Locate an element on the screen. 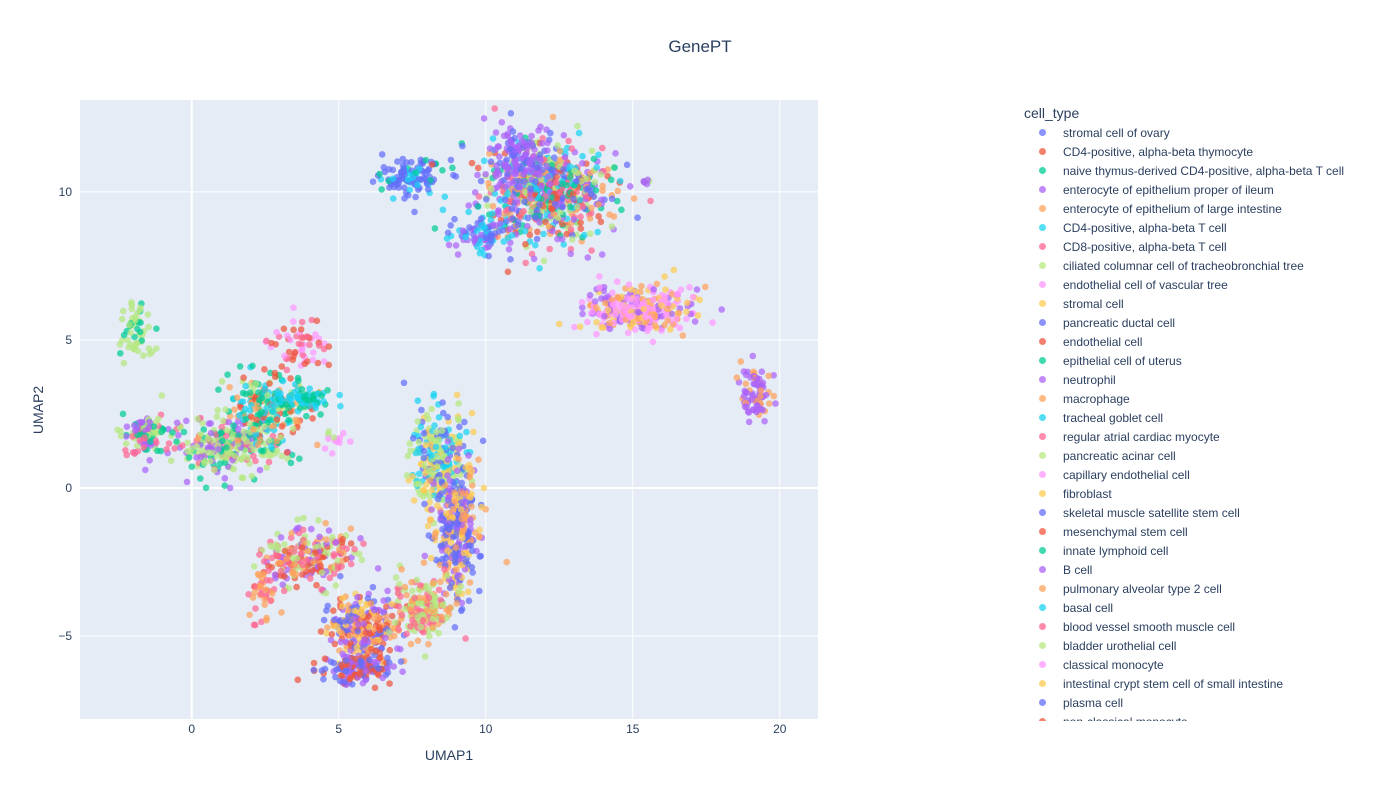 Image resolution: width=1400 pixels, height=800 pixels. legend-item: plasma cell is located at coordinates (1212, 702).